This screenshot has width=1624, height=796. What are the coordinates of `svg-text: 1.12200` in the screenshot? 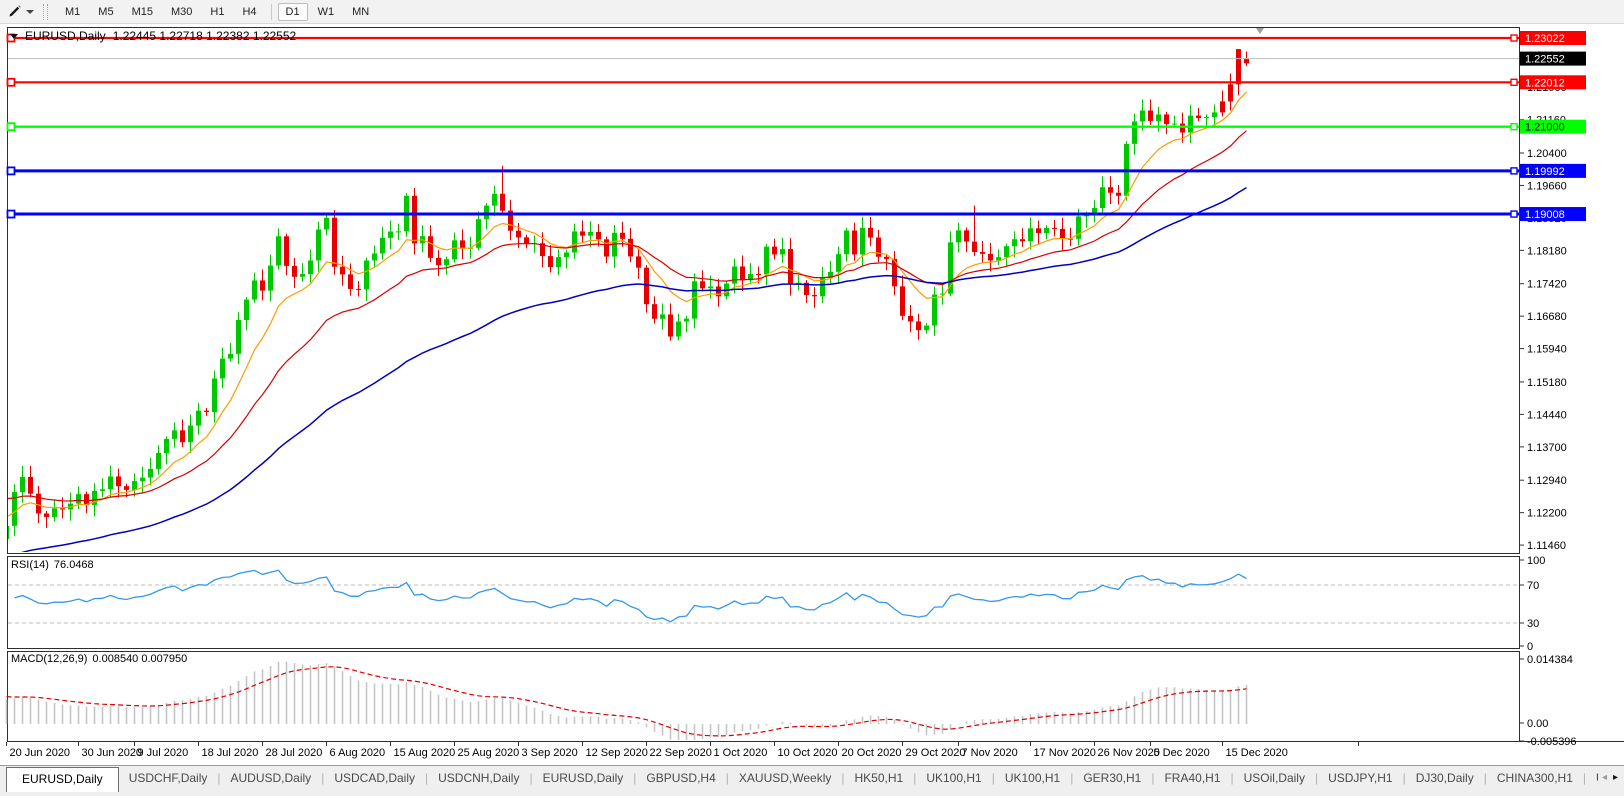 It's located at (1547, 514).